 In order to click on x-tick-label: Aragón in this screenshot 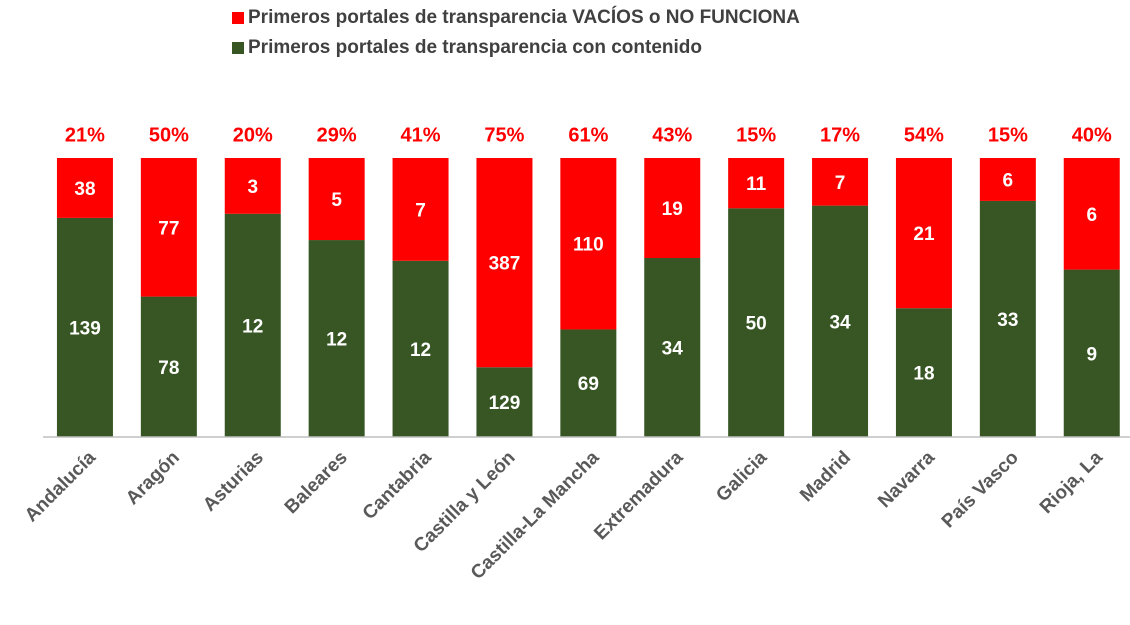, I will do `click(153, 478)`.